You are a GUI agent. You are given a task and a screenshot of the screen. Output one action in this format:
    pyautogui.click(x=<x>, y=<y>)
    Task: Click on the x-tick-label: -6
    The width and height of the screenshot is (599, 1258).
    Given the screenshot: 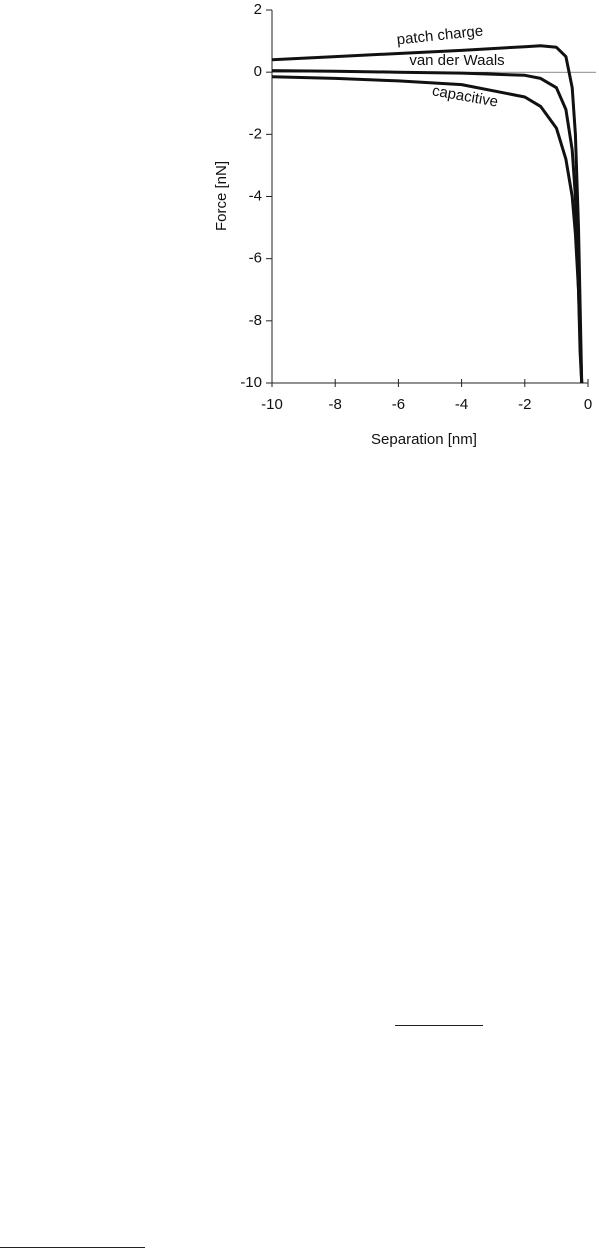 What is the action you would take?
    pyautogui.click(x=398, y=404)
    